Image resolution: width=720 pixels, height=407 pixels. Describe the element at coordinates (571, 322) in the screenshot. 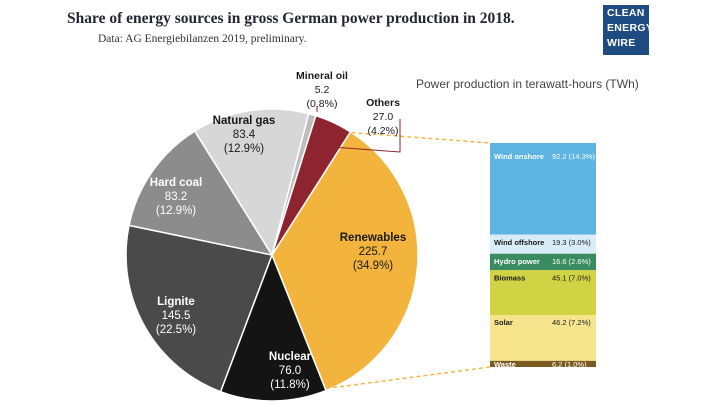

I see `bar-value-solar: 46.2 (7.2%)` at that location.